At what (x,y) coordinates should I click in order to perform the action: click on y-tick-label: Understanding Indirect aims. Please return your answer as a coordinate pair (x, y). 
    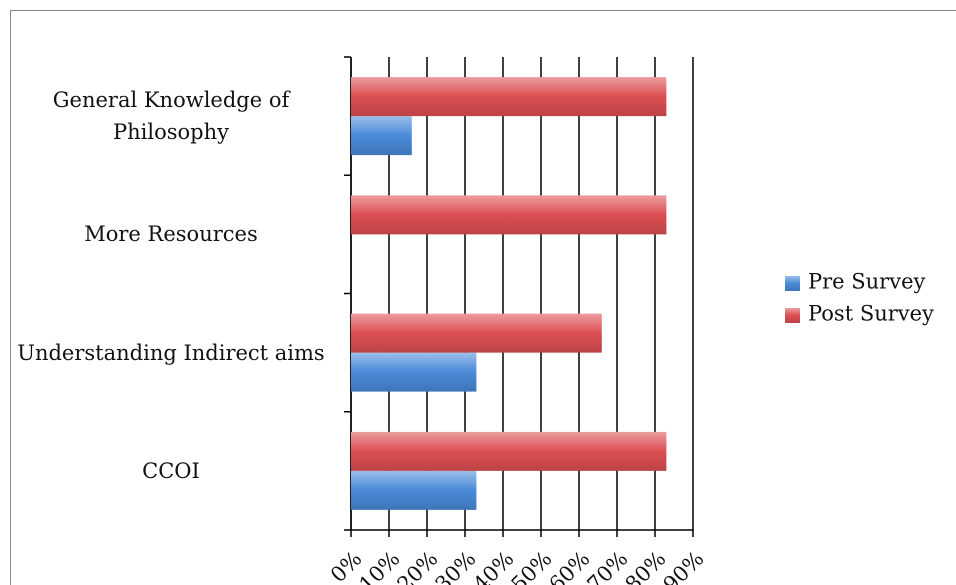
    Looking at the image, I should click on (171, 352).